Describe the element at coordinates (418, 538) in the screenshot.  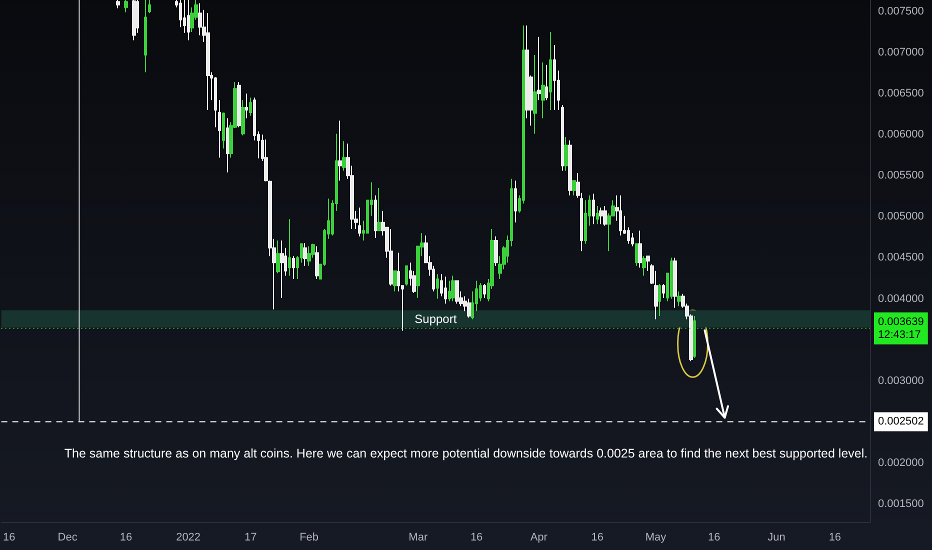
I see `x-tick-label: Mar` at that location.